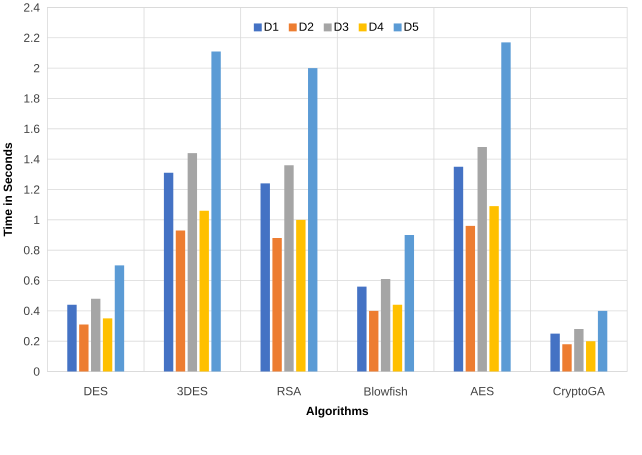  Describe the element at coordinates (32, 38) in the screenshot. I see `y-tick-label: 2.2` at that location.